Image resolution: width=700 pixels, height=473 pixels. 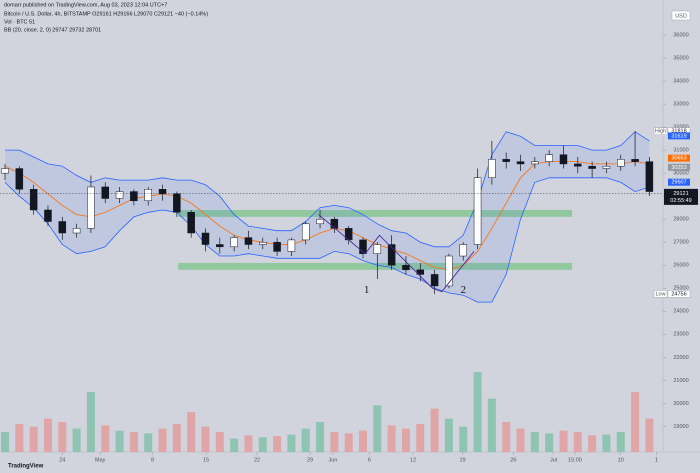 What do you see at coordinates (680, 128) in the screenshot?
I see `y-tick-label: 32000` at bounding box center [680, 128].